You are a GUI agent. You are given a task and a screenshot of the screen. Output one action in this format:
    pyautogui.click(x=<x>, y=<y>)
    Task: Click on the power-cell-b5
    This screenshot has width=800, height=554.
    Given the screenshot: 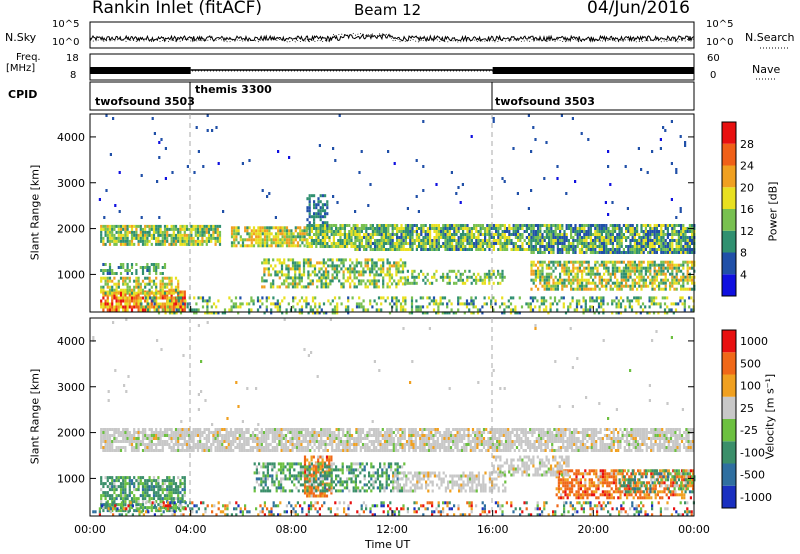 What is the action you would take?
    pyautogui.click(x=318, y=228)
    